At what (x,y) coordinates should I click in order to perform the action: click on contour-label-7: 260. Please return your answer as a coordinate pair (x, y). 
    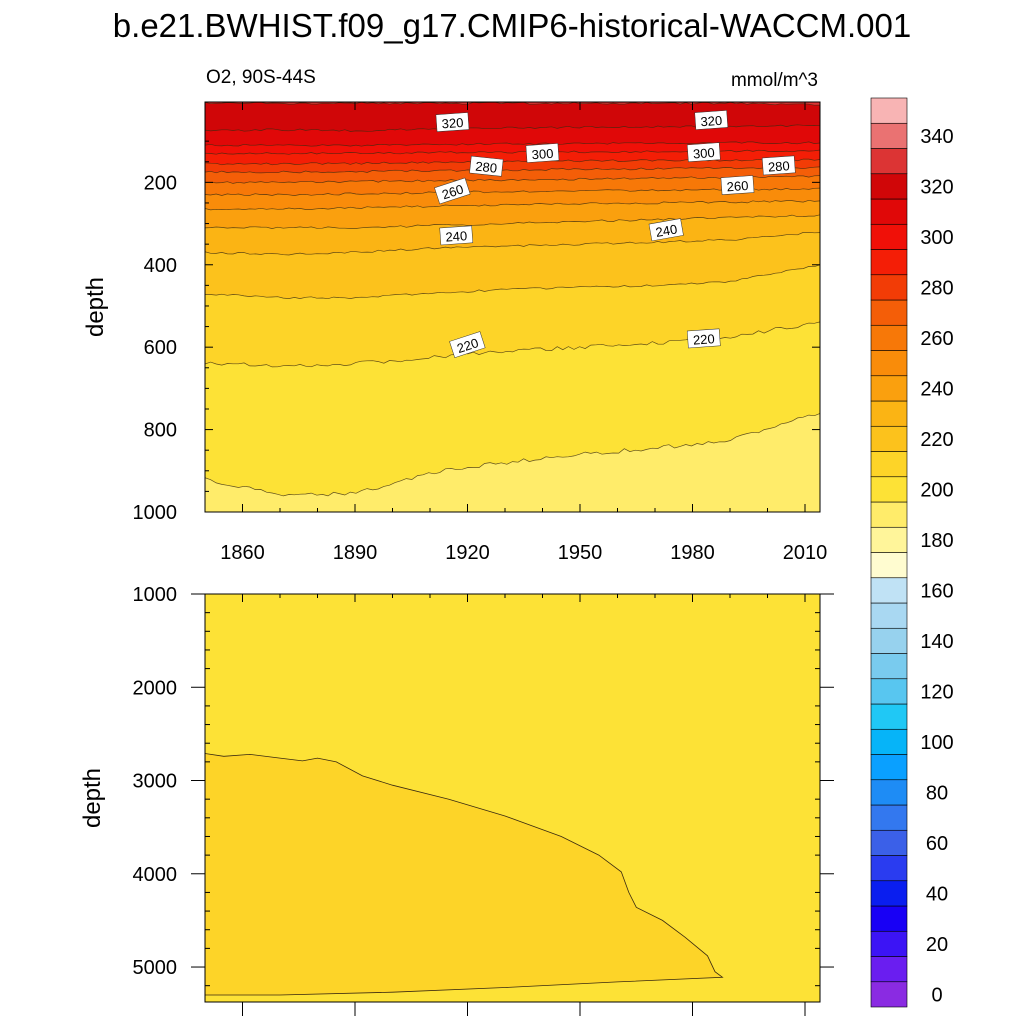
    Looking at the image, I should click on (737, 185).